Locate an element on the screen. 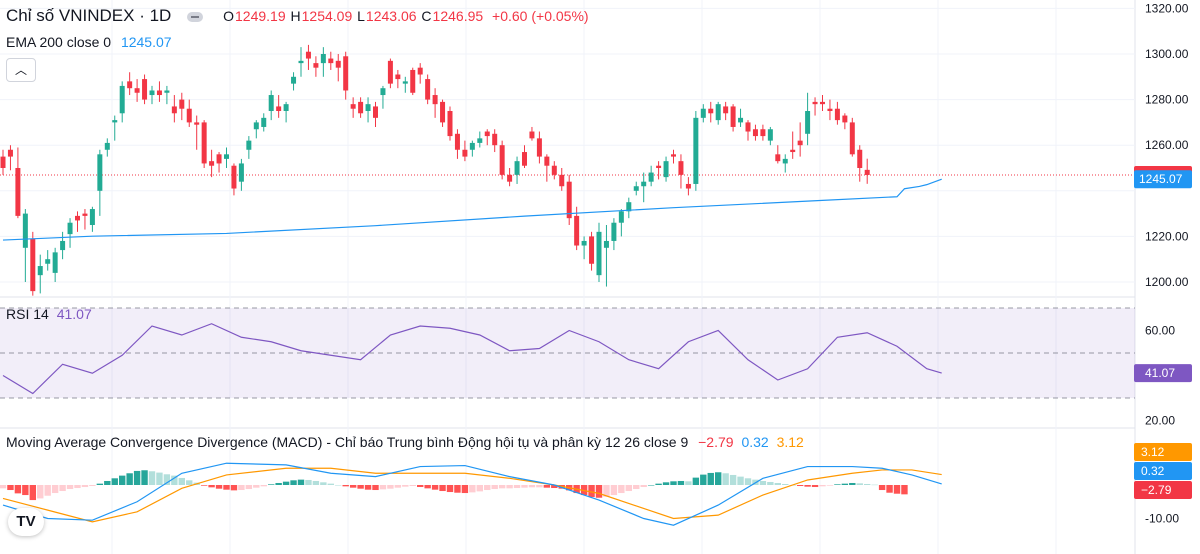  macd-value-badge: 0.32 is located at coordinates (1153, 471).